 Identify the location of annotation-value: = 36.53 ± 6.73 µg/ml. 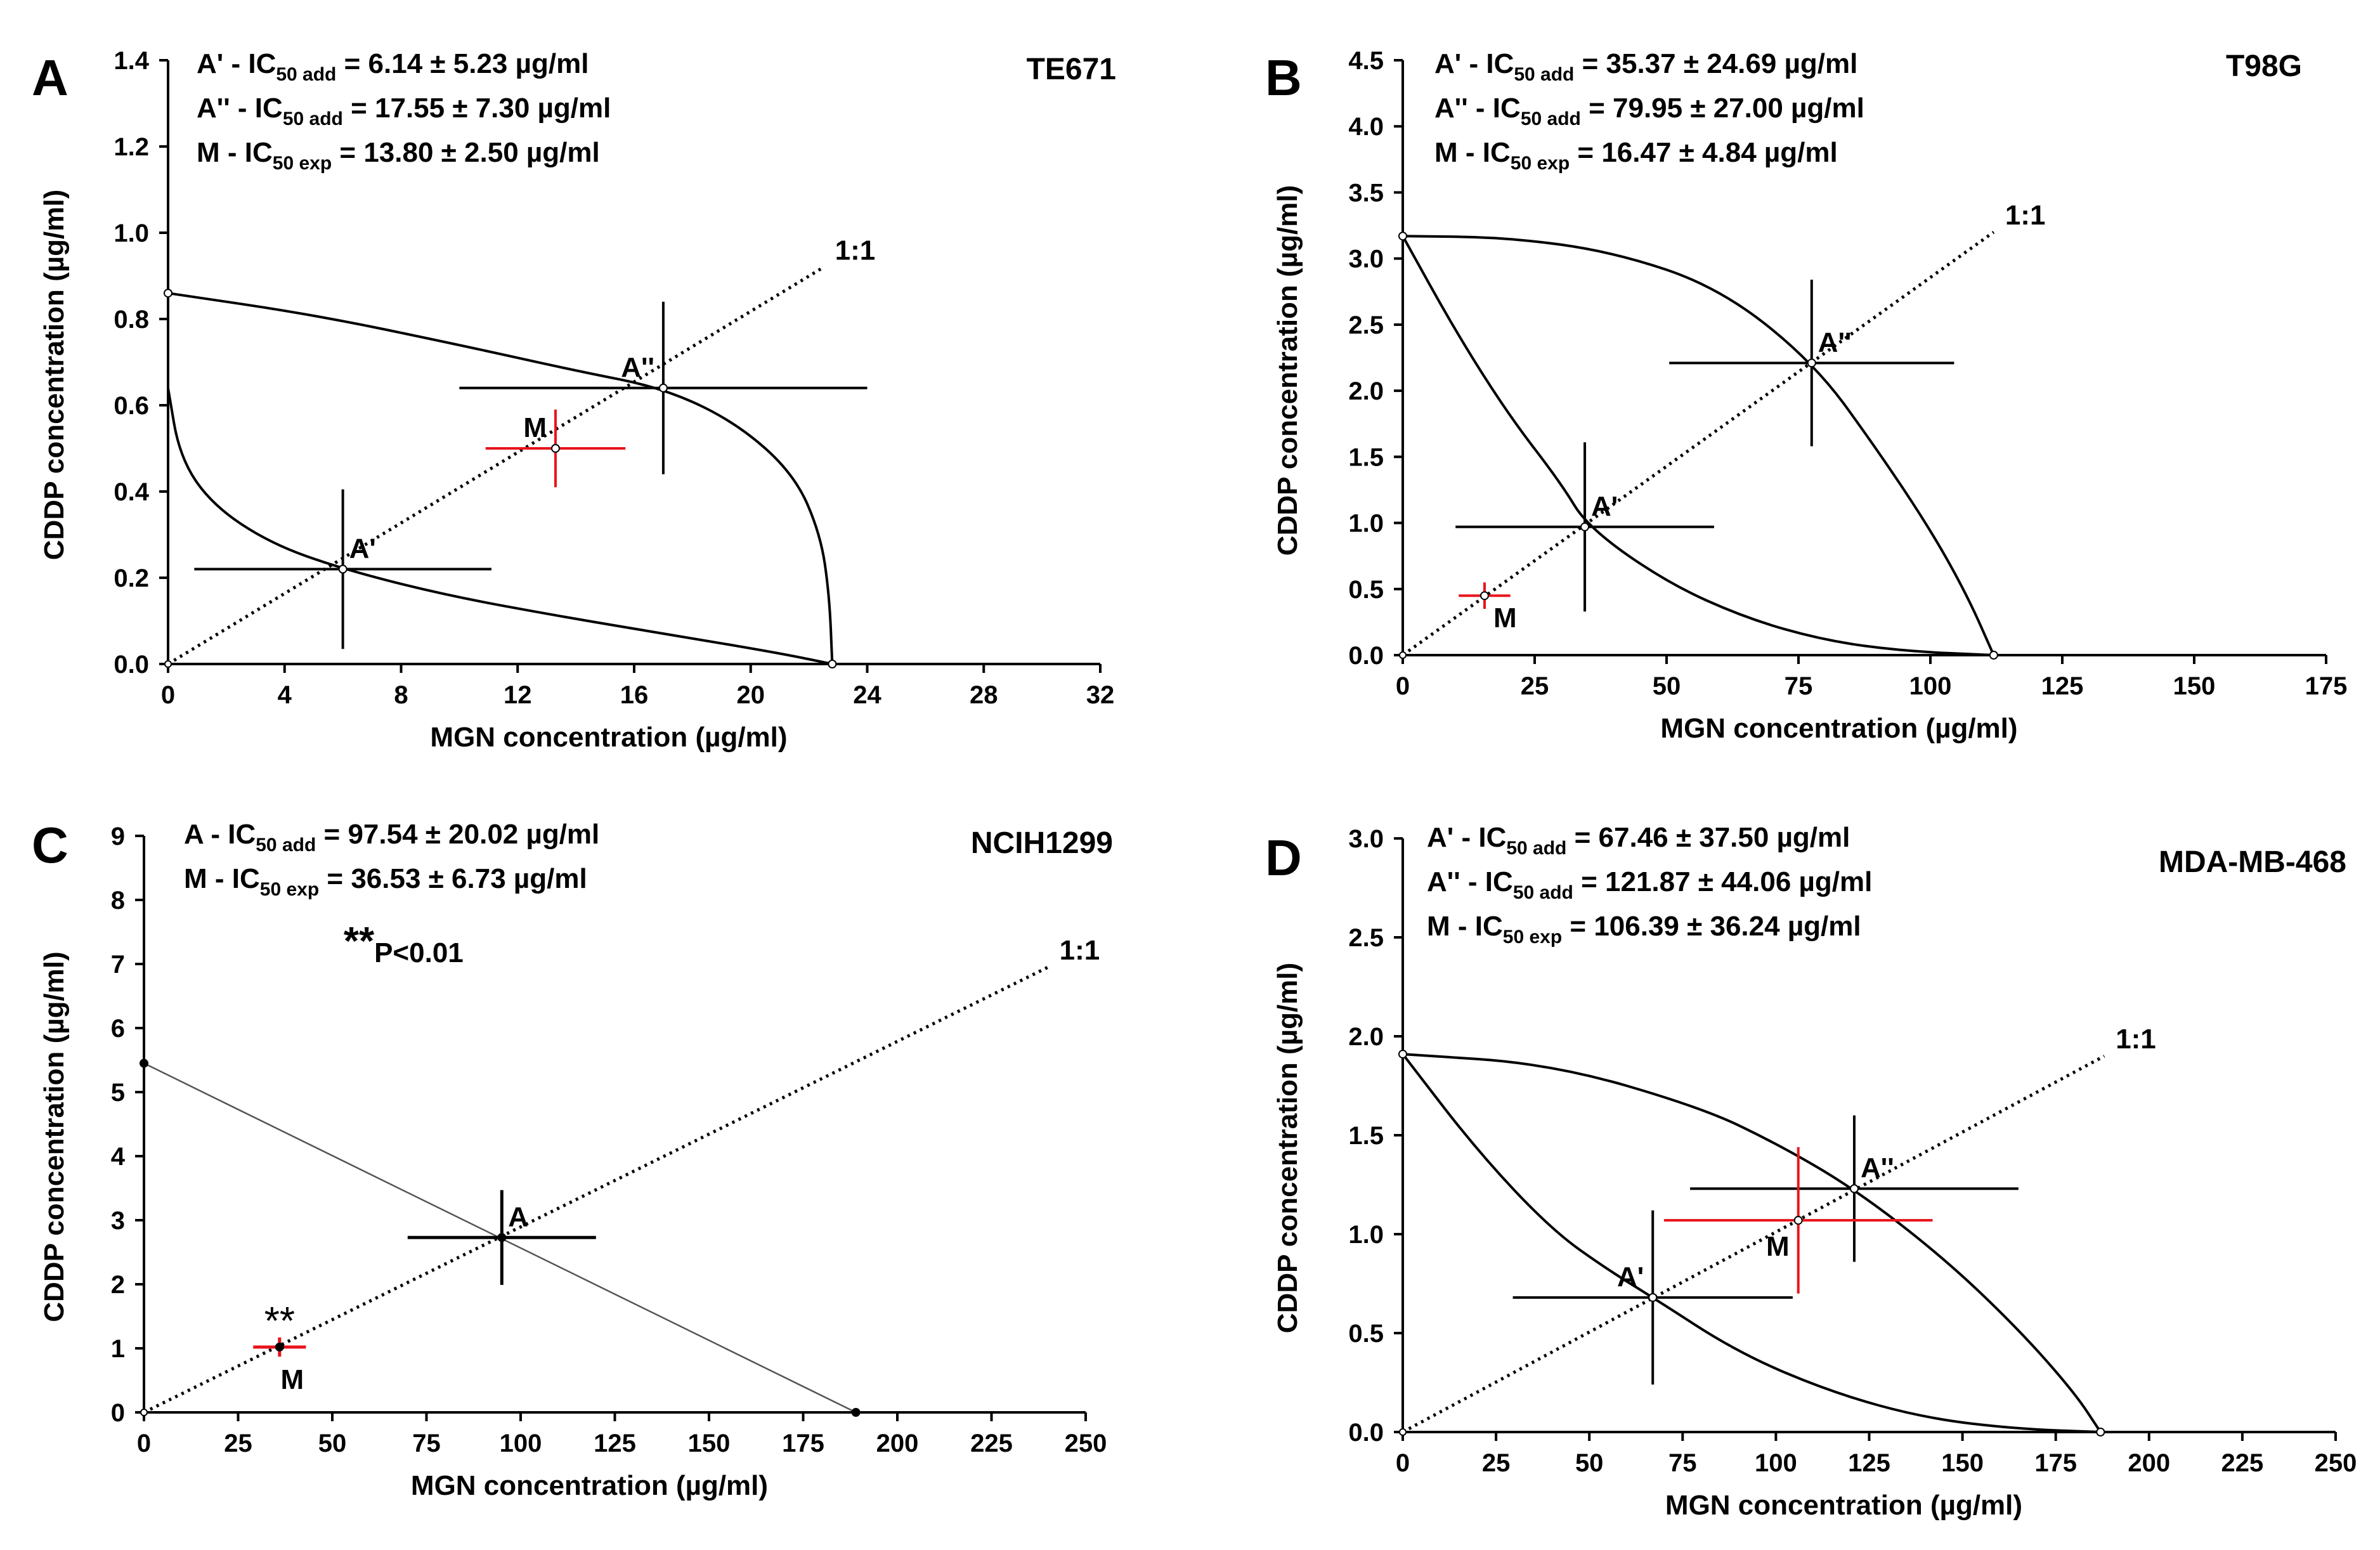
(453, 878).